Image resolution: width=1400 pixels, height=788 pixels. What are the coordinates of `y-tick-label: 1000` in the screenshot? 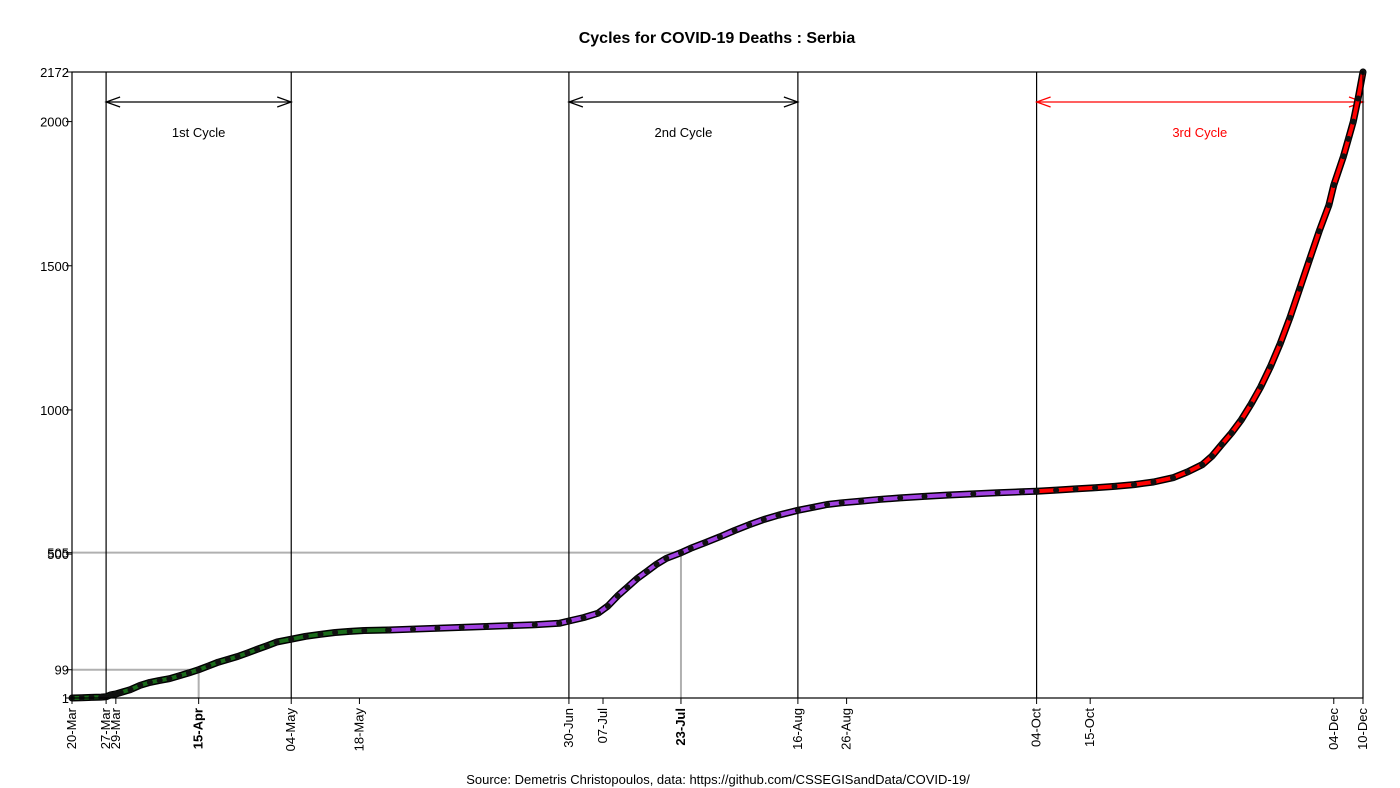 It's located at (54, 410).